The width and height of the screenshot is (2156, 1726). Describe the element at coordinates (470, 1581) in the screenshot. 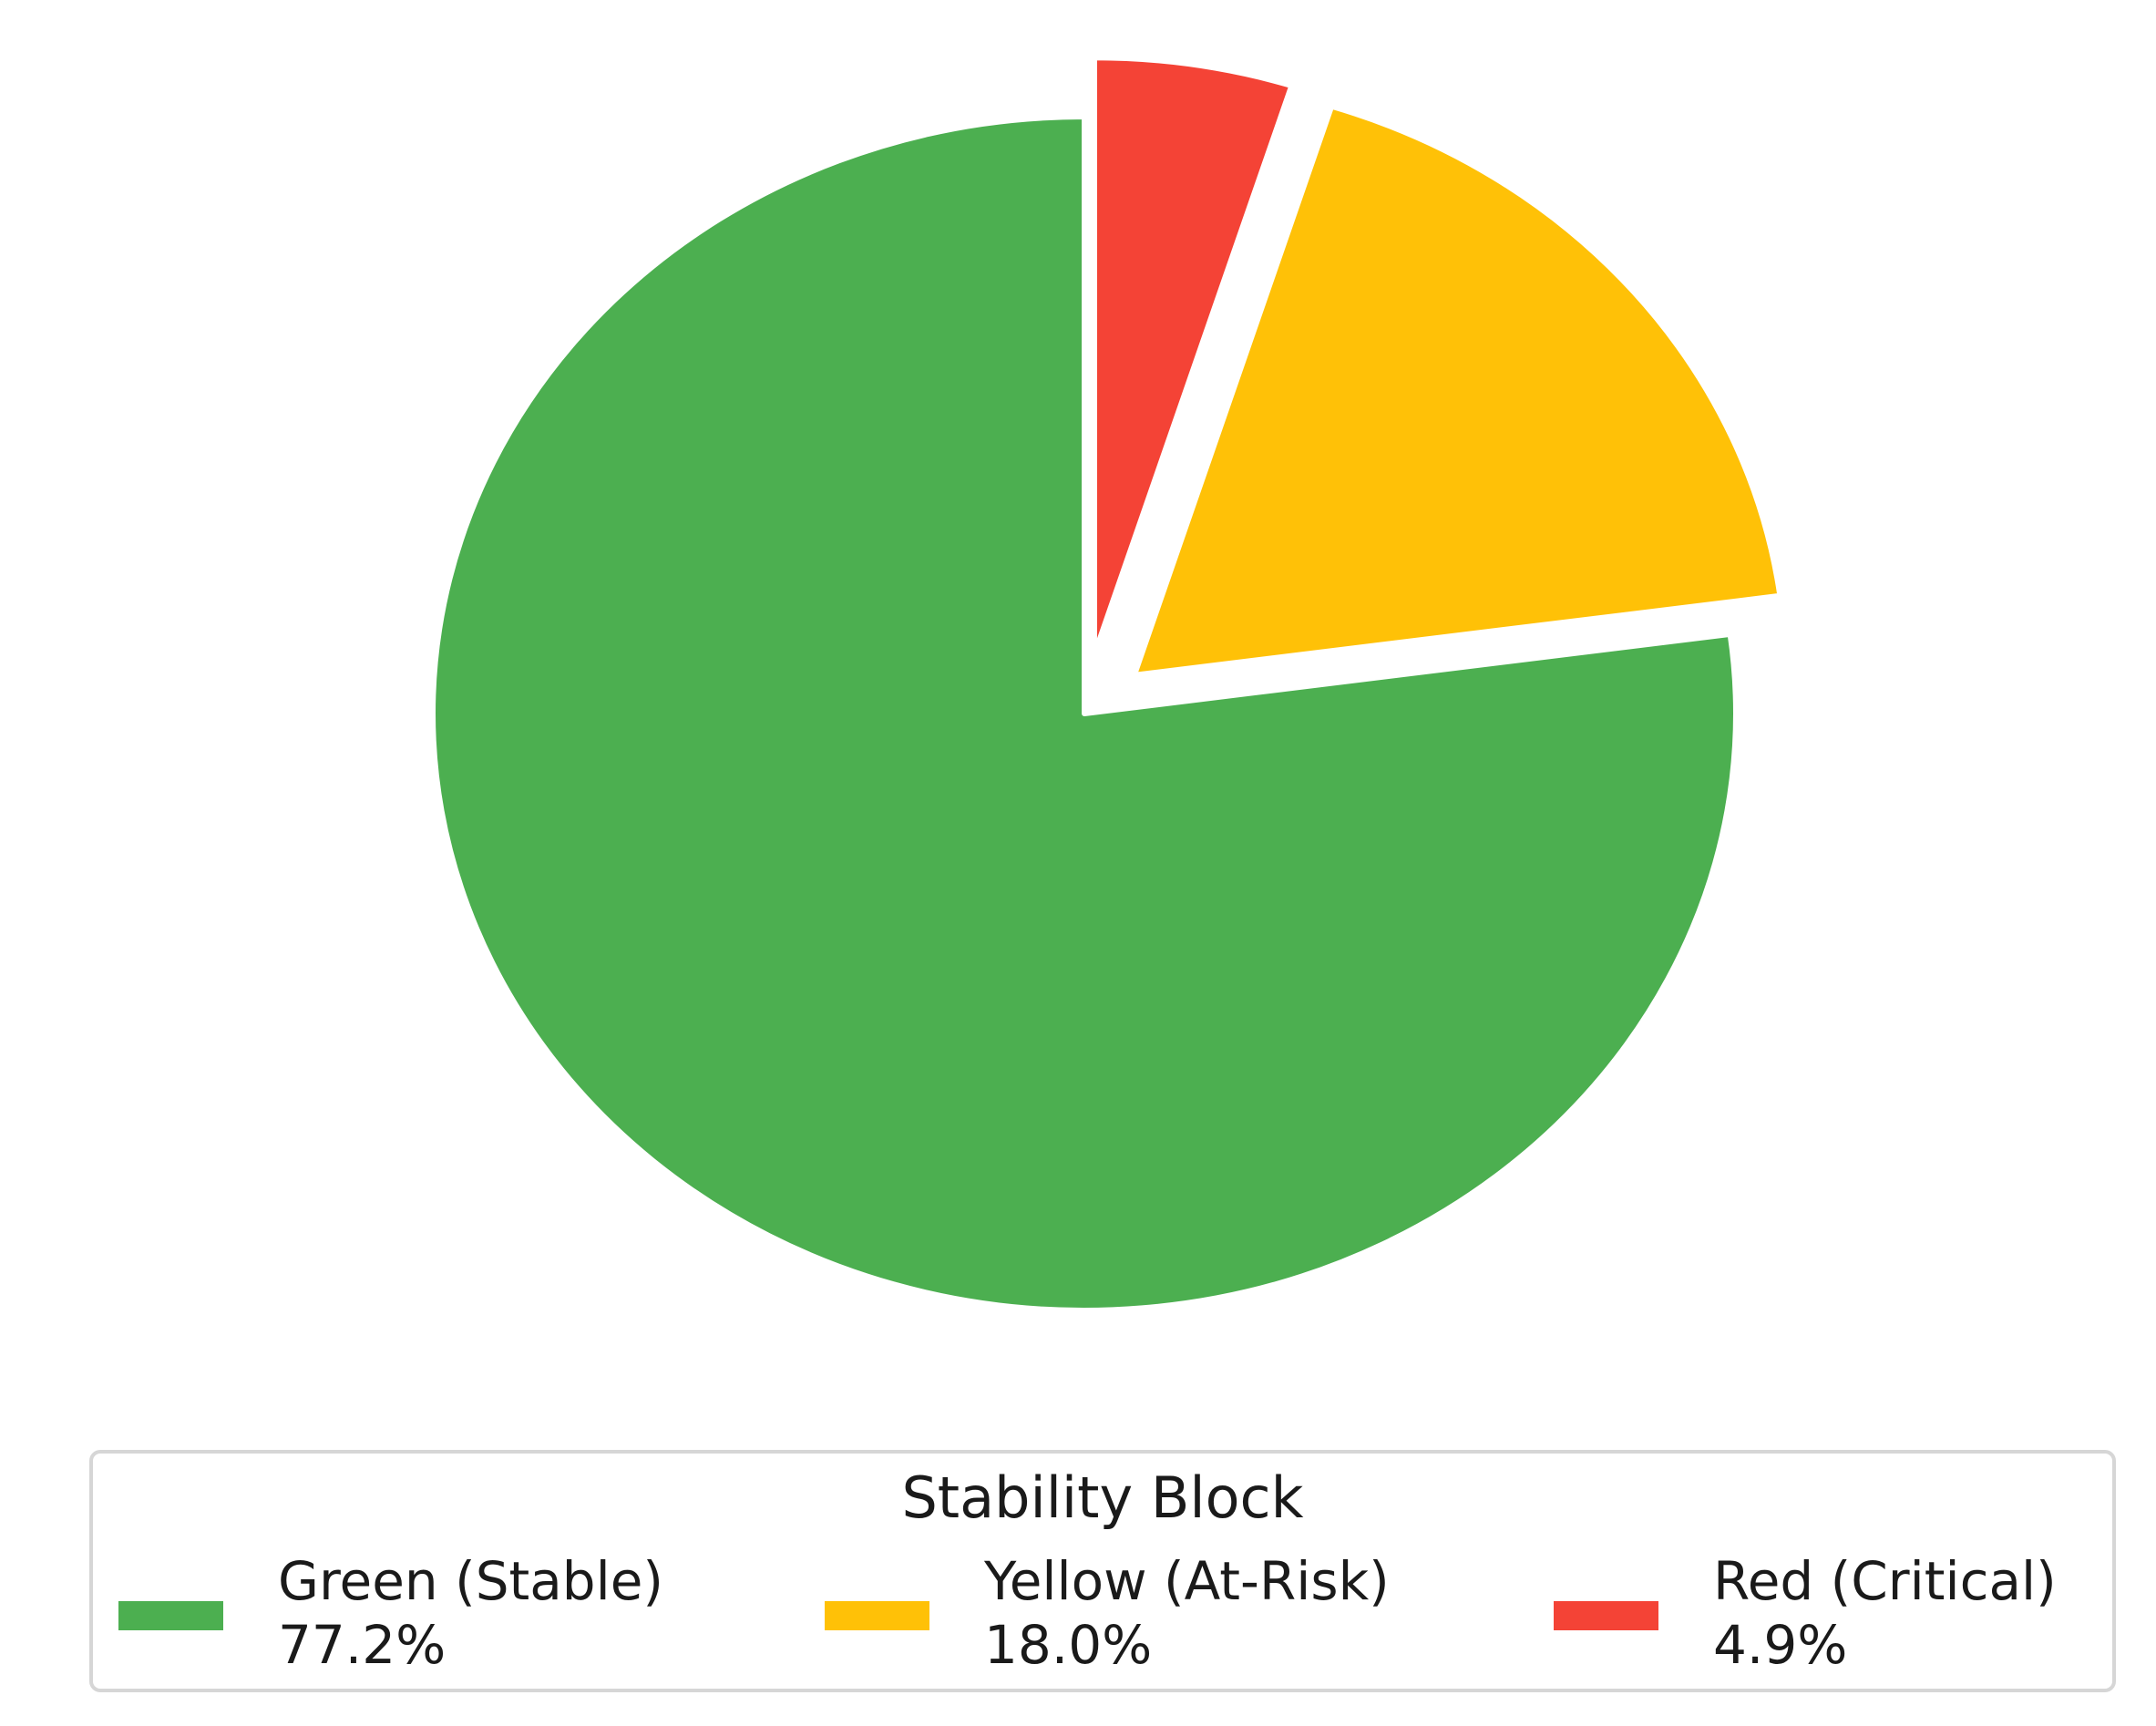

I see `legend-label-green: Green (Stable)` at that location.